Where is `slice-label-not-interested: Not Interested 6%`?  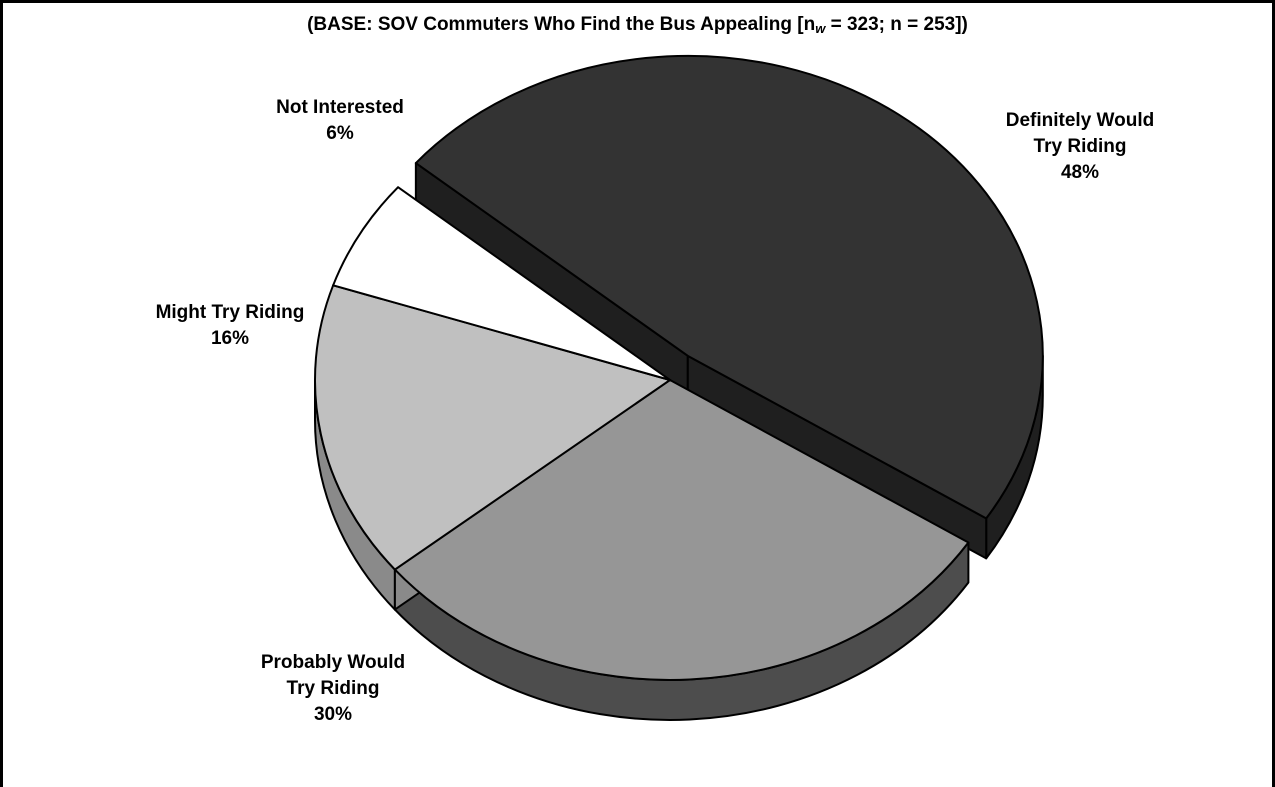
slice-label-not-interested: Not Interested 6% is located at coordinates (340, 121).